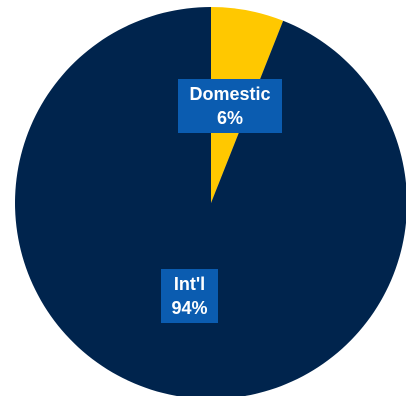 The height and width of the screenshot is (396, 406). I want to click on data-label-domestic-value: 6%, so click(229, 118).